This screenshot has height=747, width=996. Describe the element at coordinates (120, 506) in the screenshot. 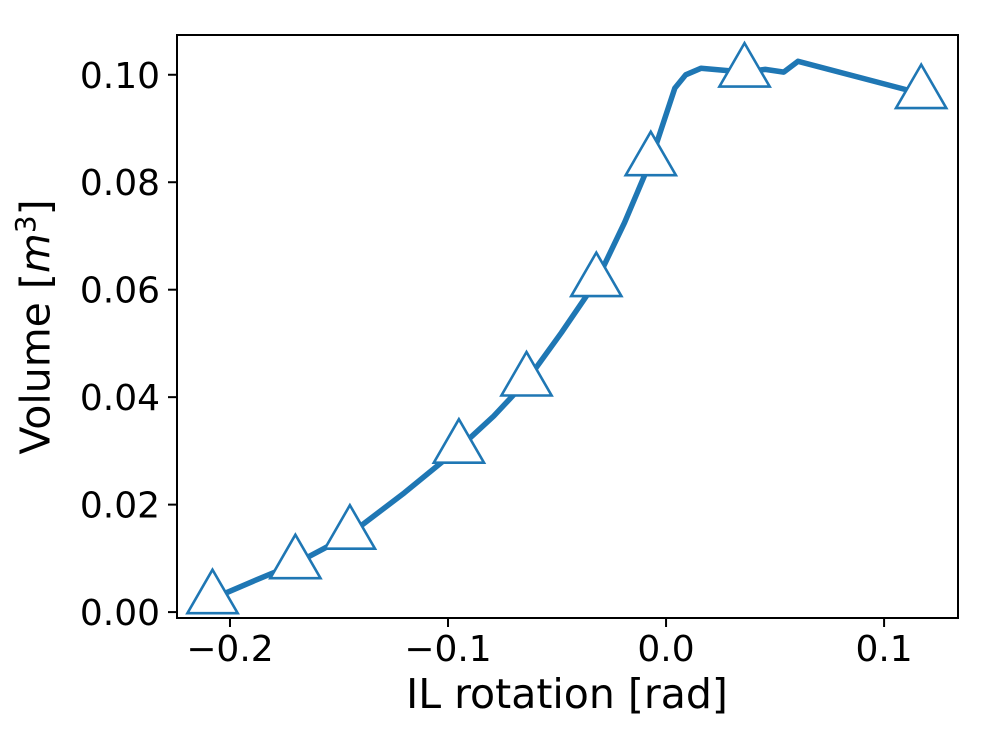

I see `y-tick-label: 0.02` at that location.